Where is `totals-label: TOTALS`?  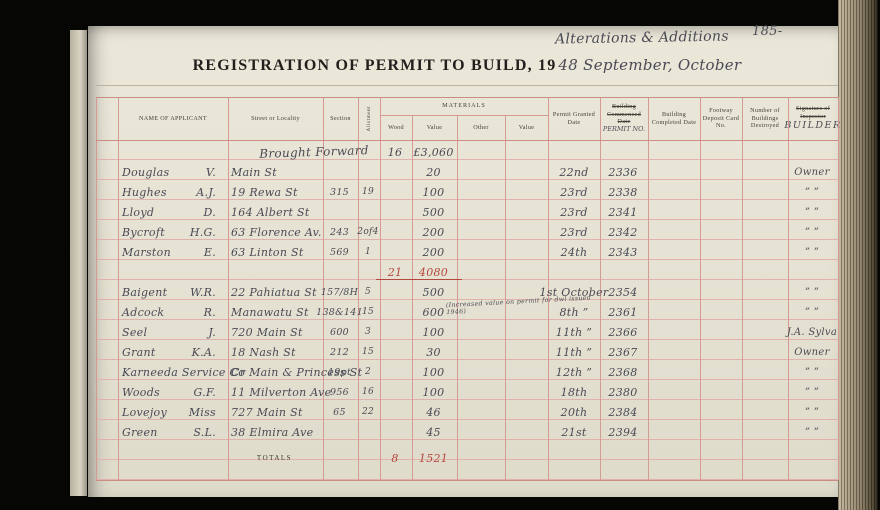 totals-label: TOTALS is located at coordinates (274, 458).